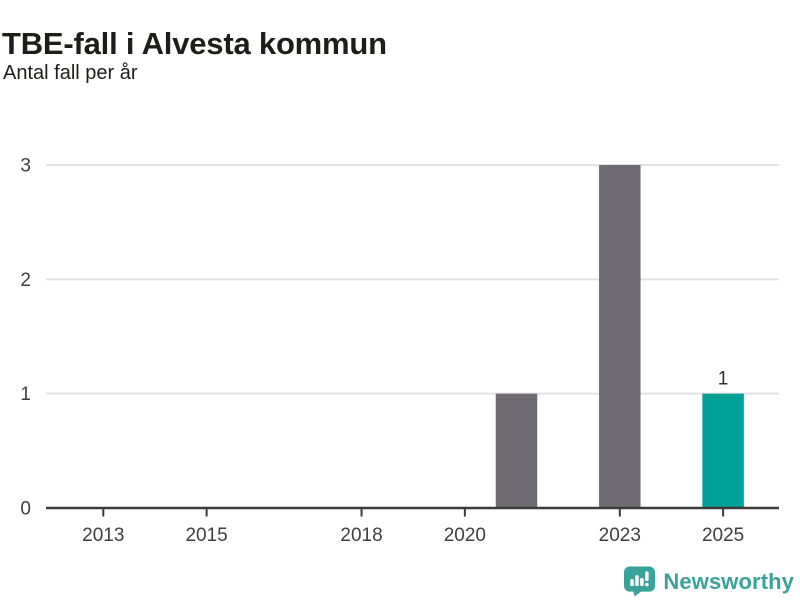  I want to click on value-label-2025: 1, so click(723, 379).